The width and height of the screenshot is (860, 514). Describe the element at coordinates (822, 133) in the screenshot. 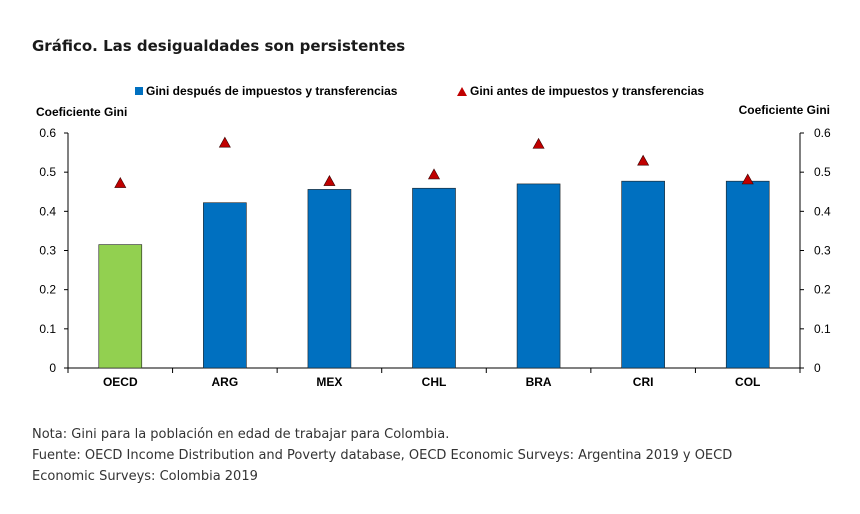

I see `y-tick-label-right: 0.6` at that location.